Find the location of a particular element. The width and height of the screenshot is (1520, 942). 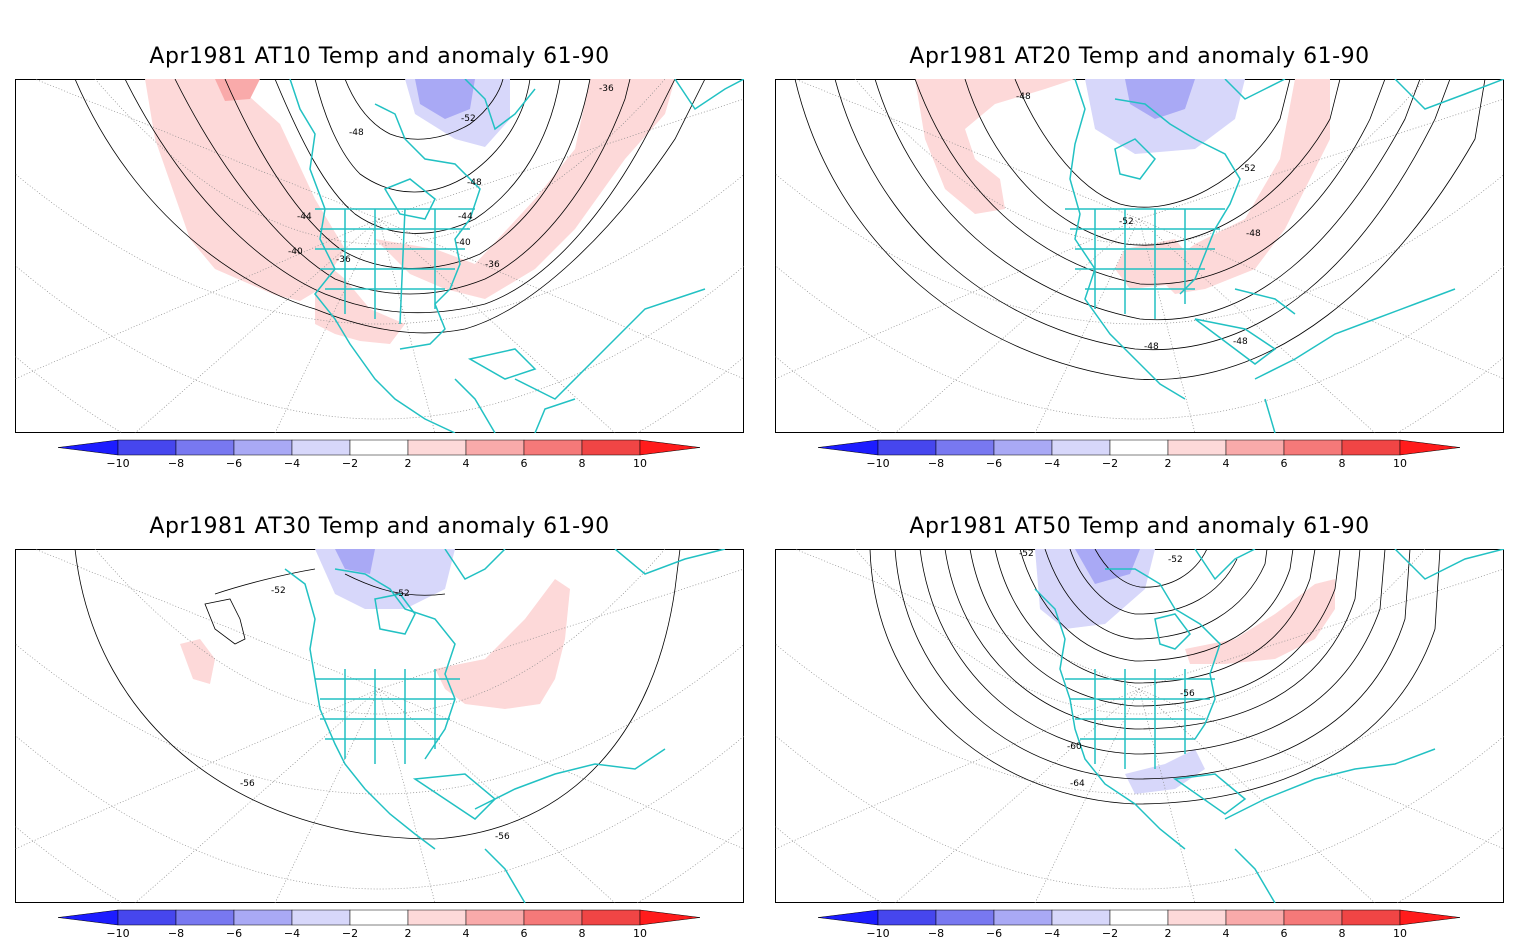

contour-label: -60 is located at coordinates (1074, 747).